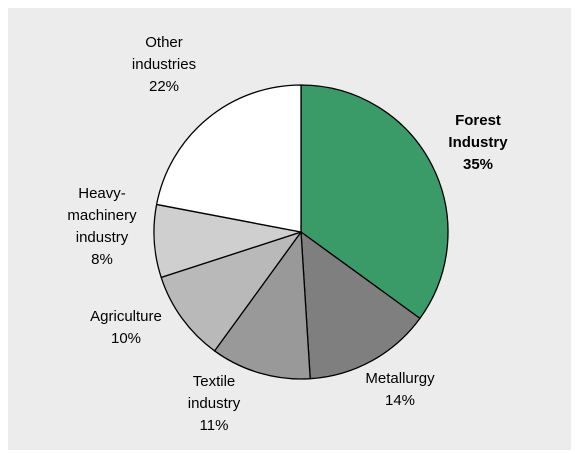  Describe the element at coordinates (164, 42) in the screenshot. I see `slice-label-line: Other` at that location.